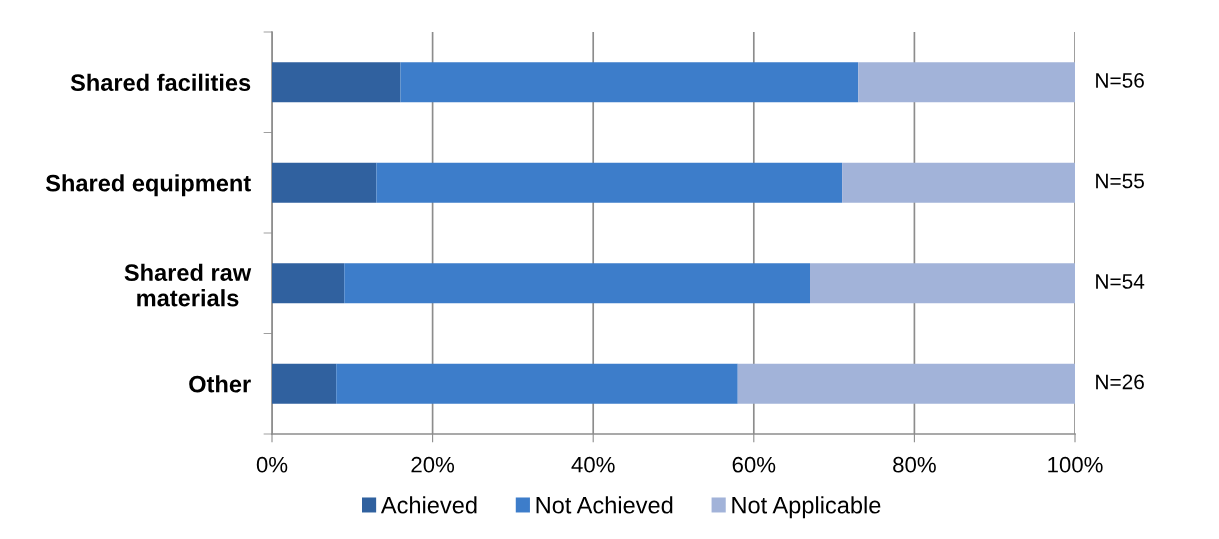  I want to click on x-tick-label: 20%, so click(433, 464).